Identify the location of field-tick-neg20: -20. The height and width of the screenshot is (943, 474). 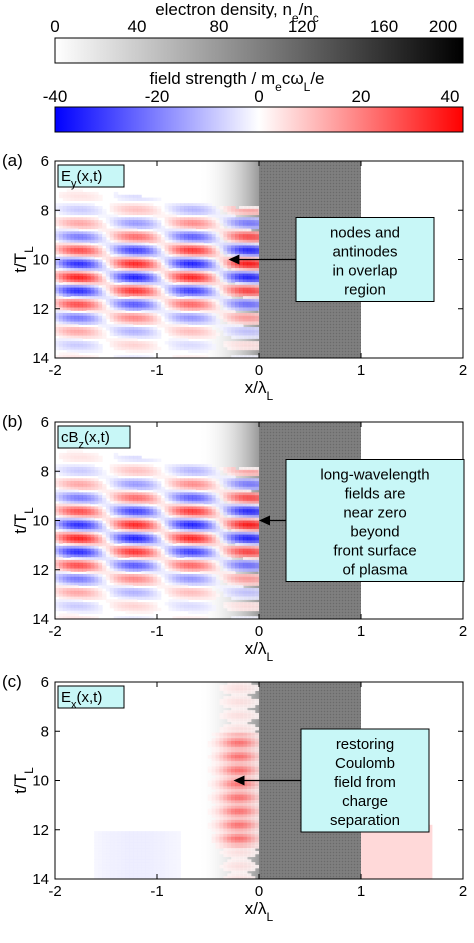
(157, 96).